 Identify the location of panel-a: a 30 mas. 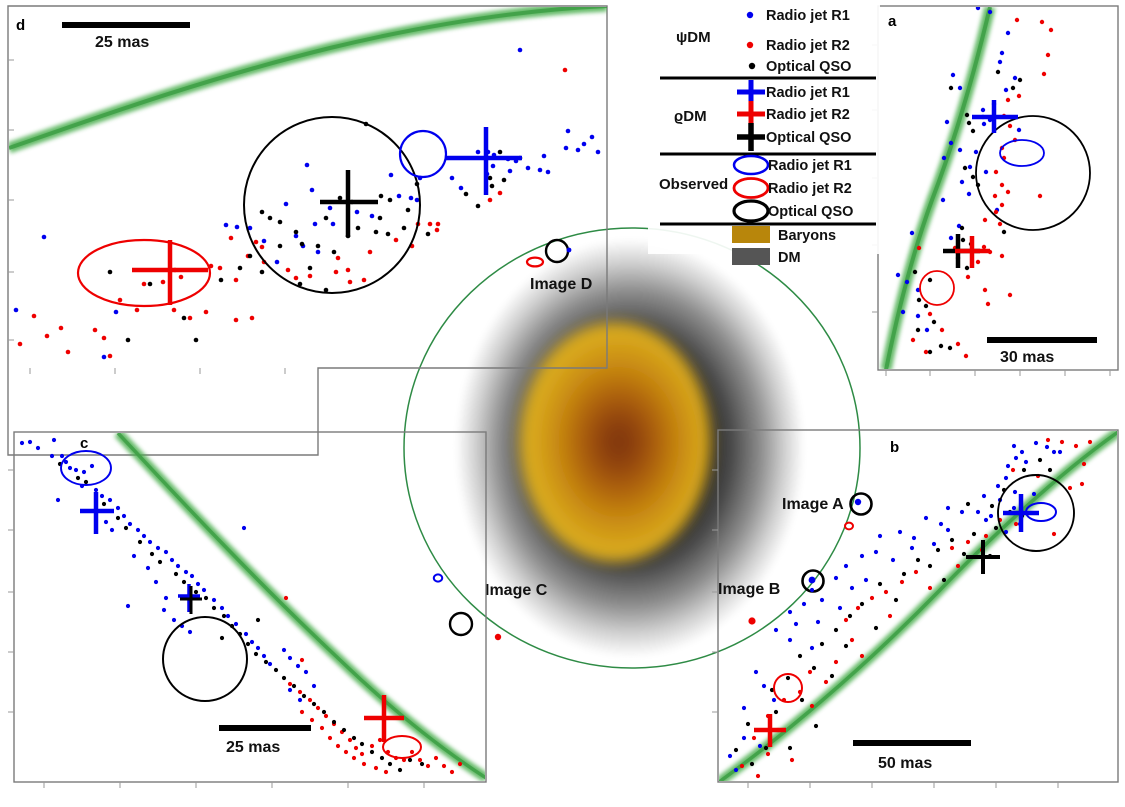
(995, 190).